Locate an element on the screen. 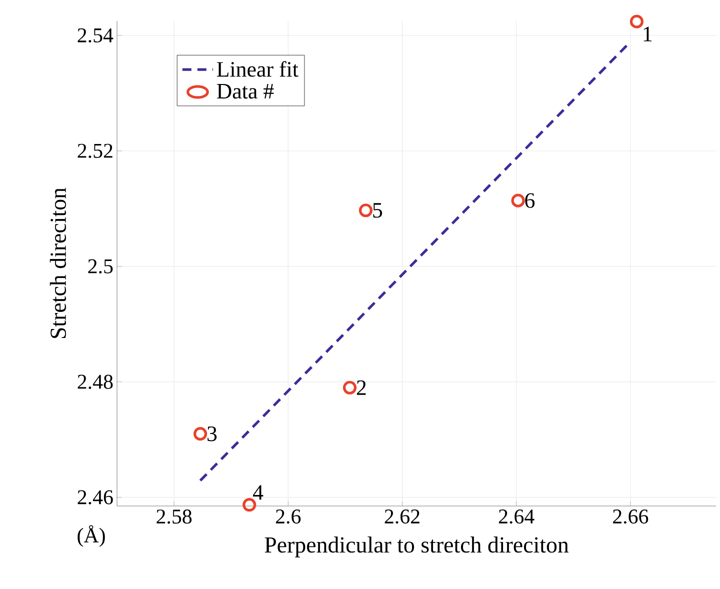 This screenshot has width=720, height=589. x-axis-title: Perpendicular to stretch direciton is located at coordinates (416, 547).